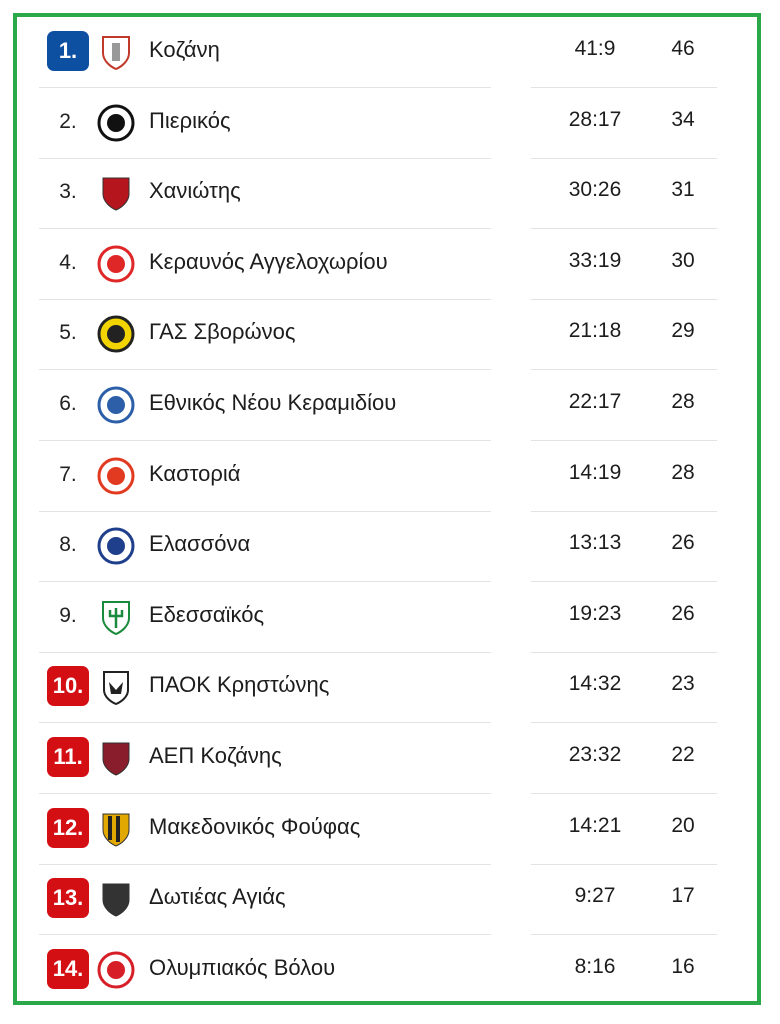  I want to click on rank-badge: 14., so click(68, 968).